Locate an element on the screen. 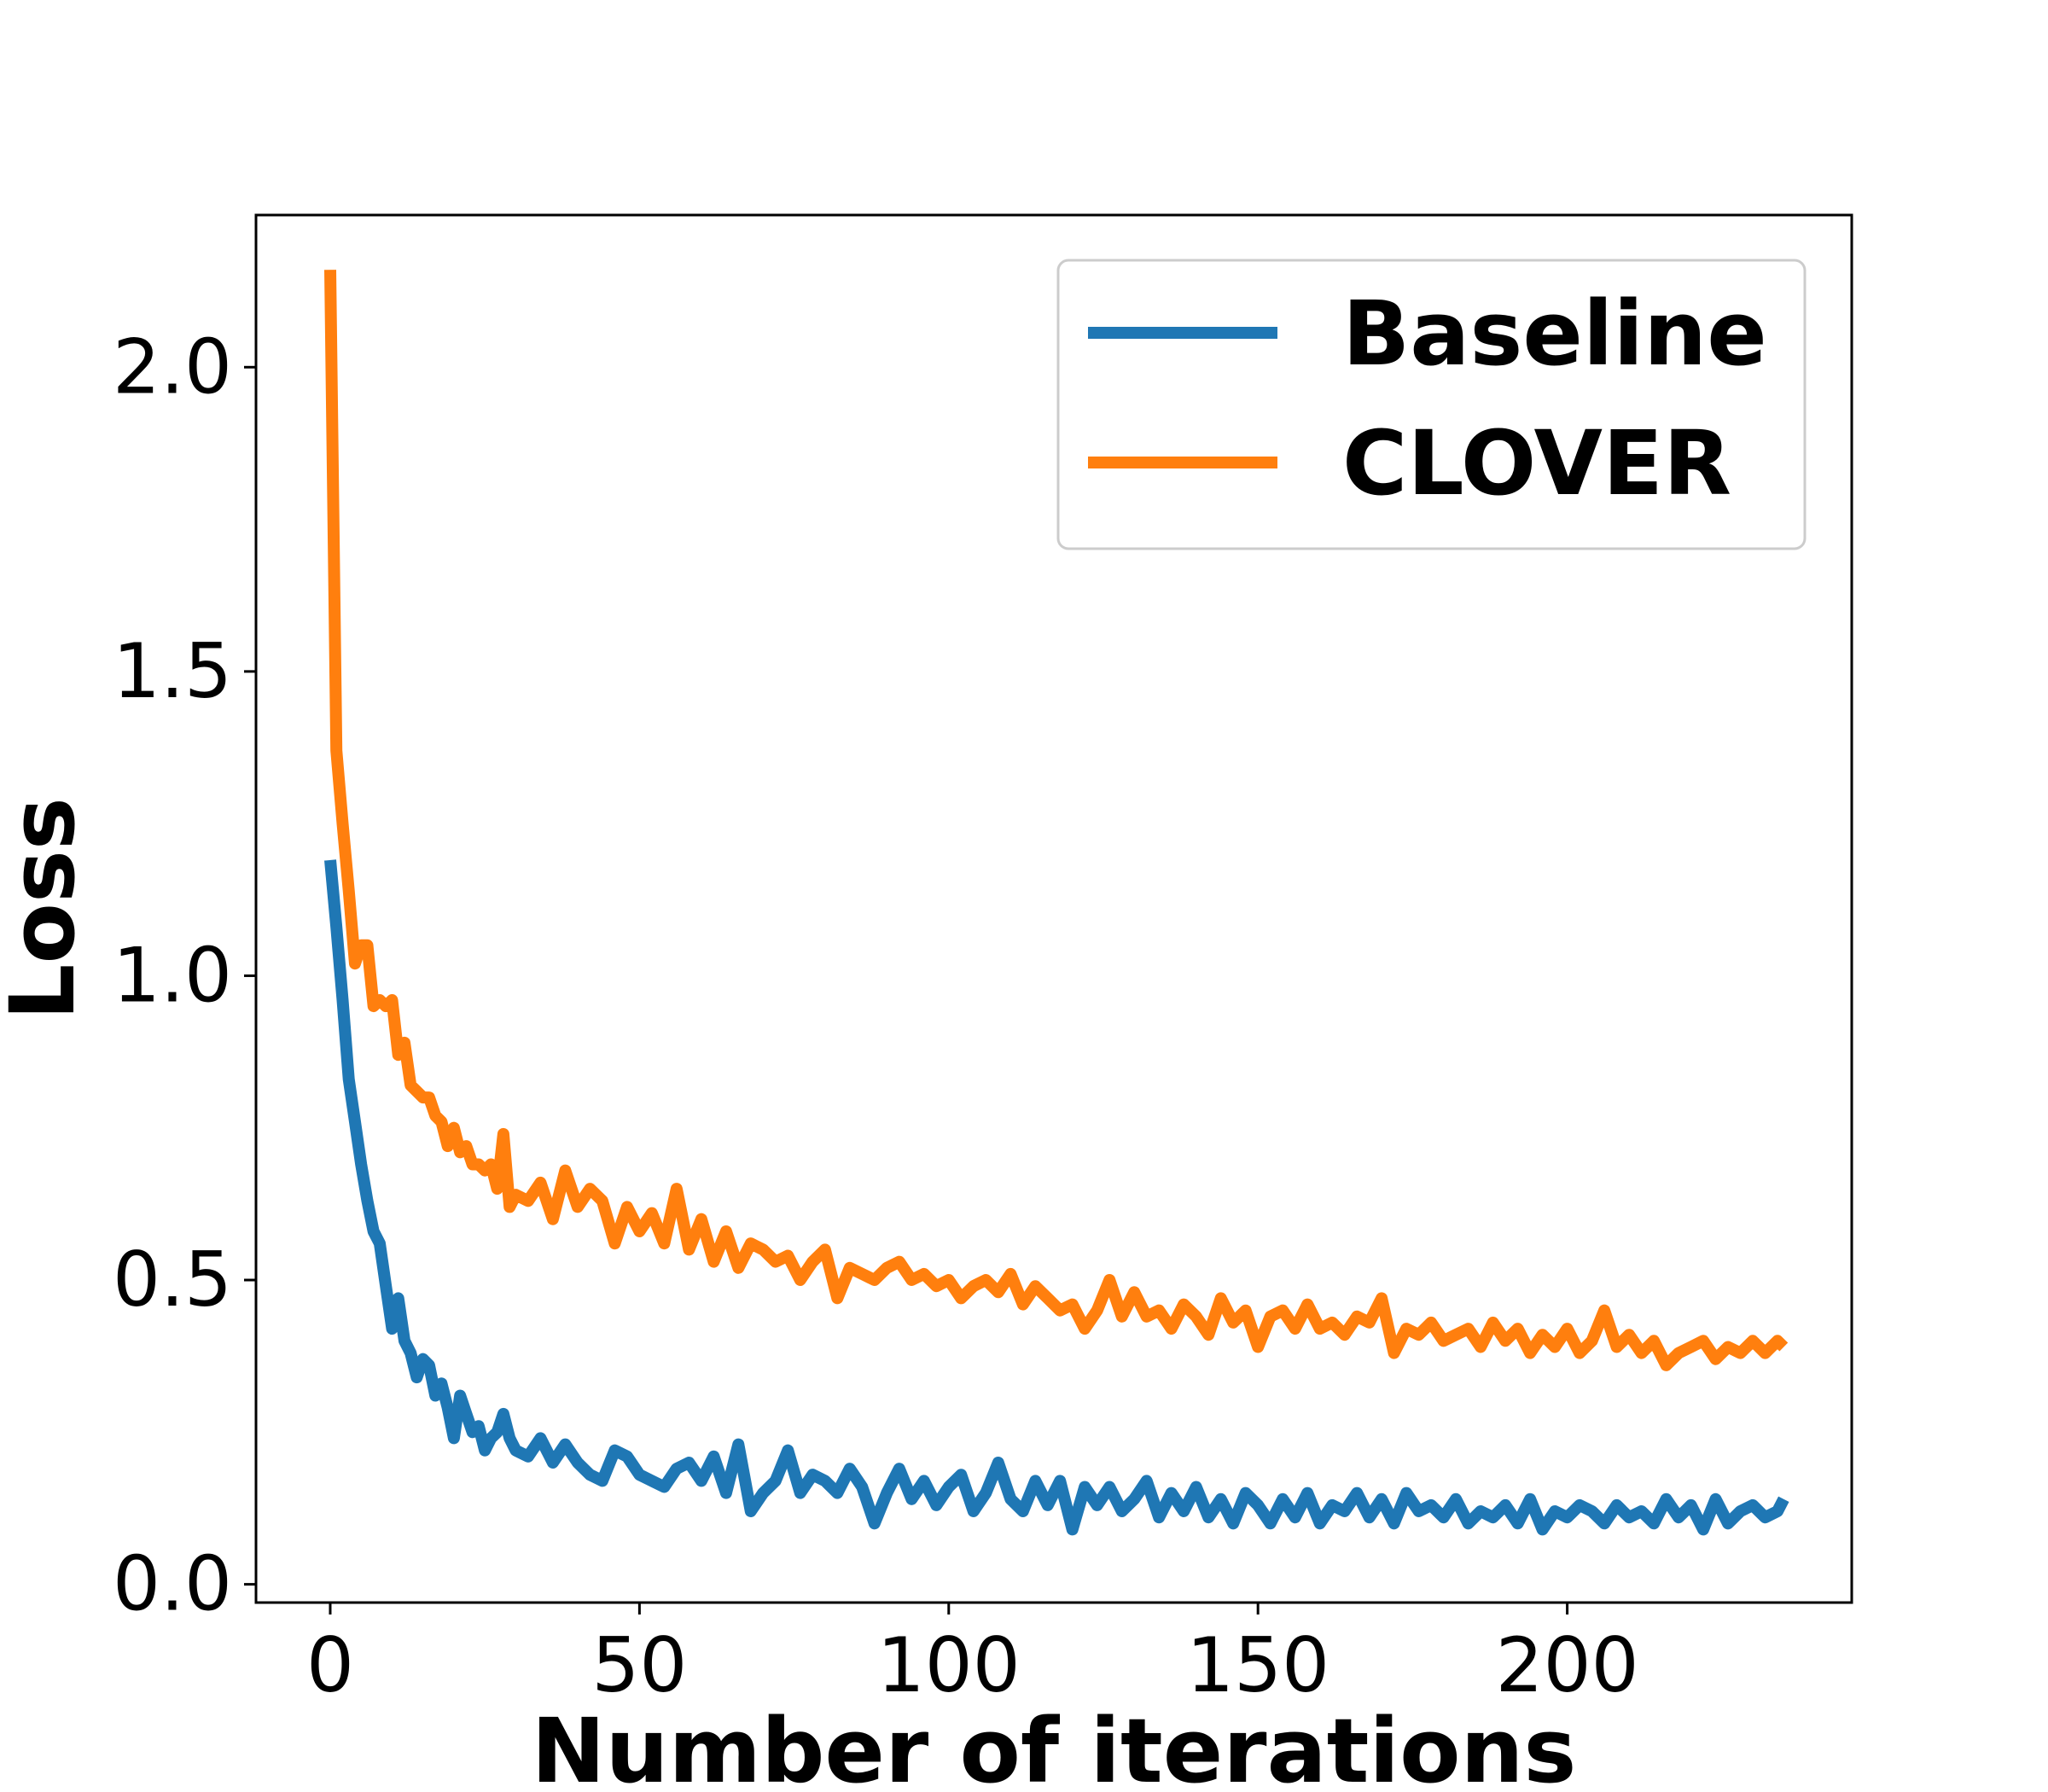  x-axis: 0 50 100 150 200 is located at coordinates (973, 1656).